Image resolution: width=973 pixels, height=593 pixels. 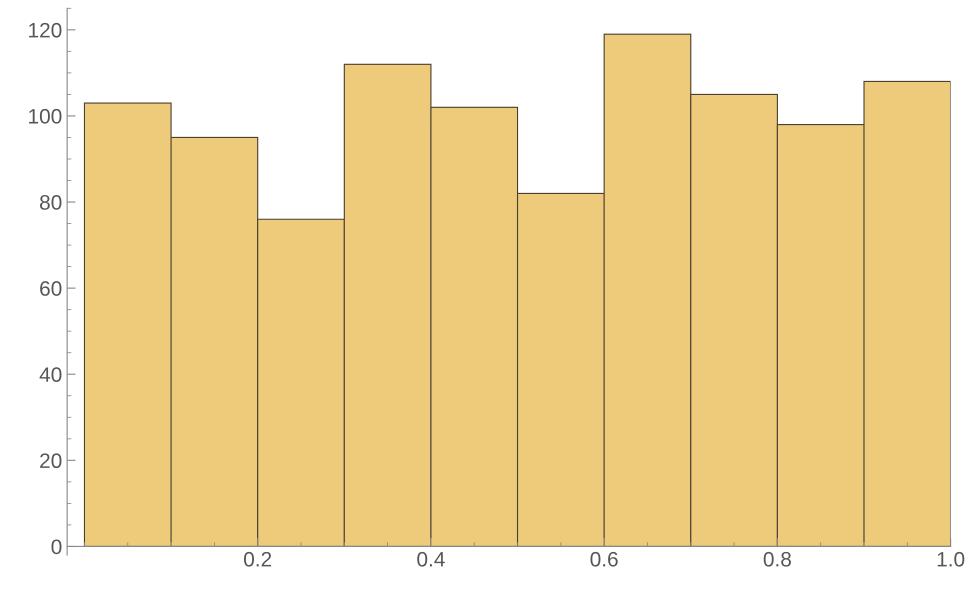 What do you see at coordinates (51, 288) in the screenshot?
I see `y-tick-label: 60` at bounding box center [51, 288].